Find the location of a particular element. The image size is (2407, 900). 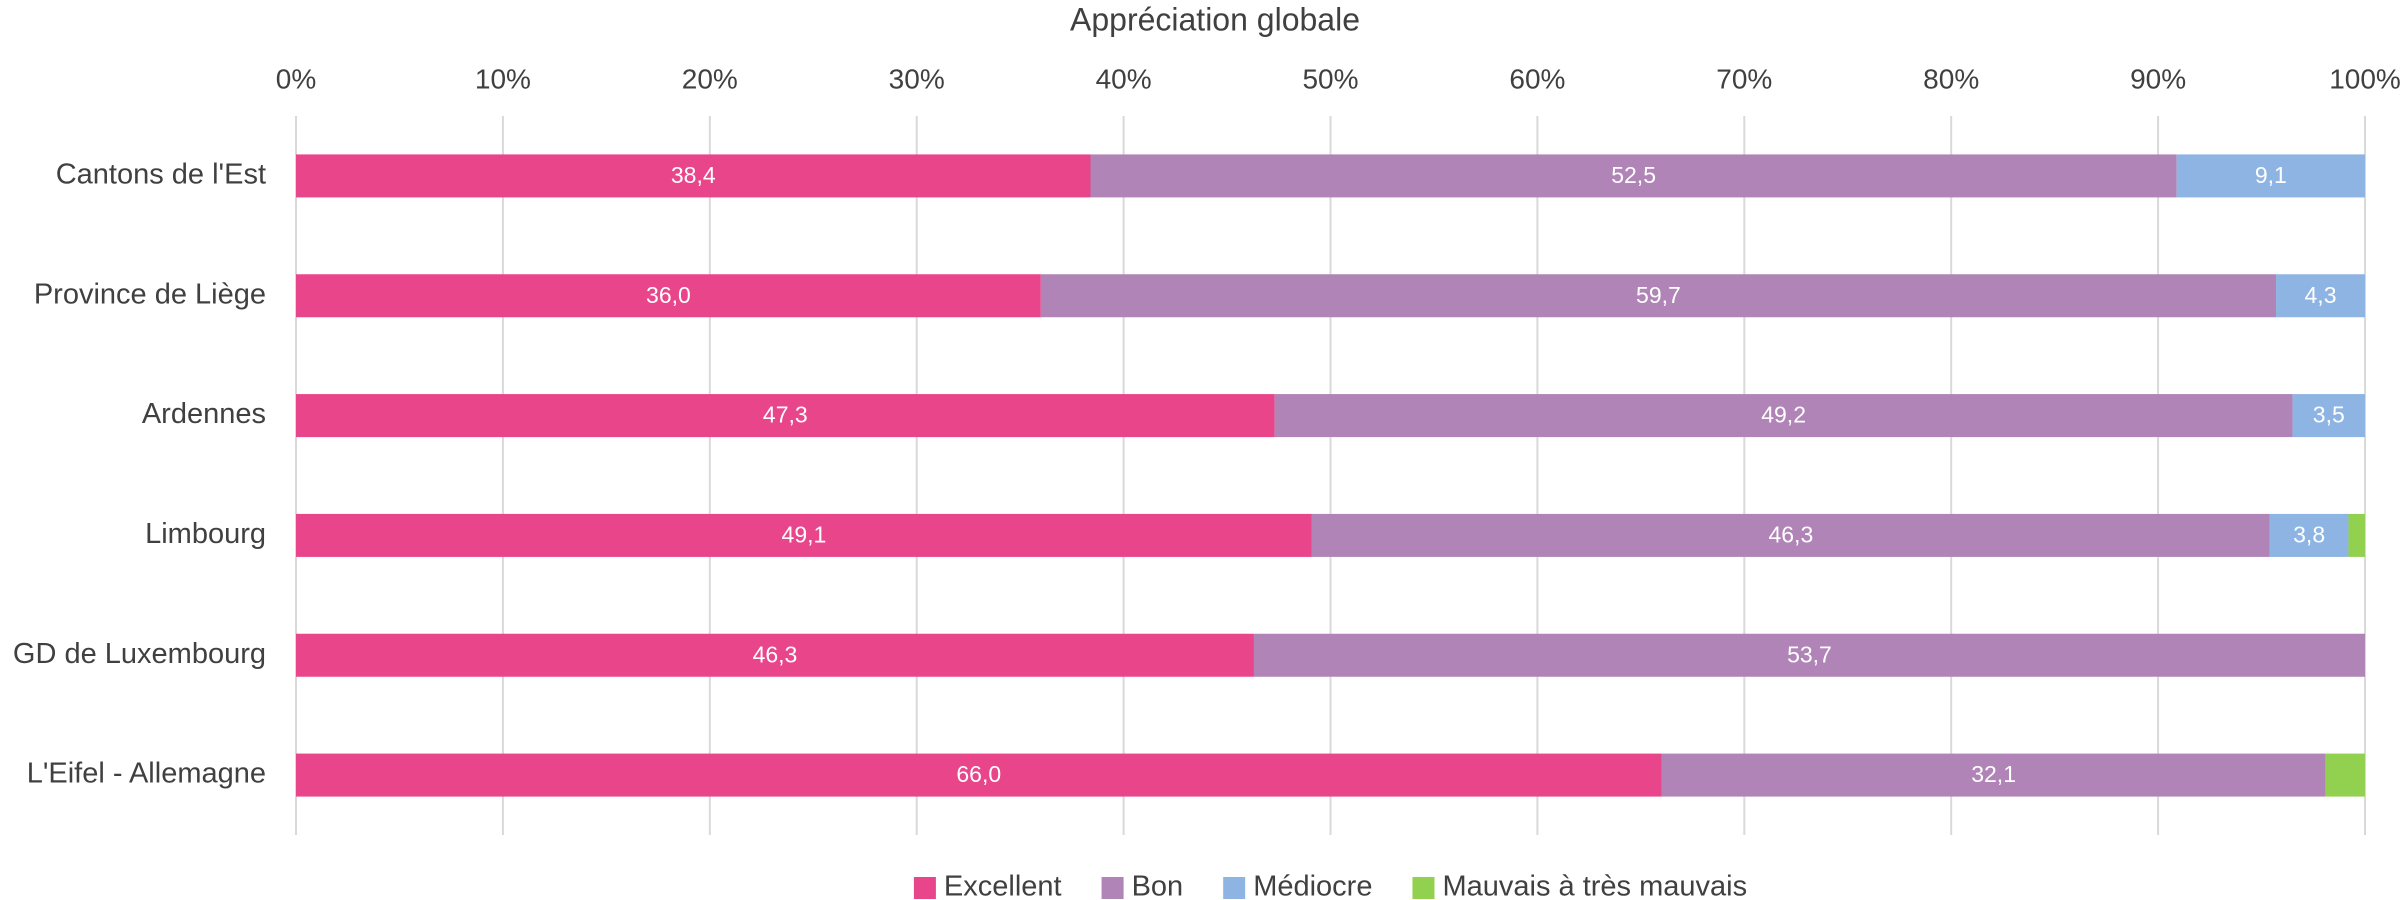

data-label: 53,7 is located at coordinates (1809, 654).